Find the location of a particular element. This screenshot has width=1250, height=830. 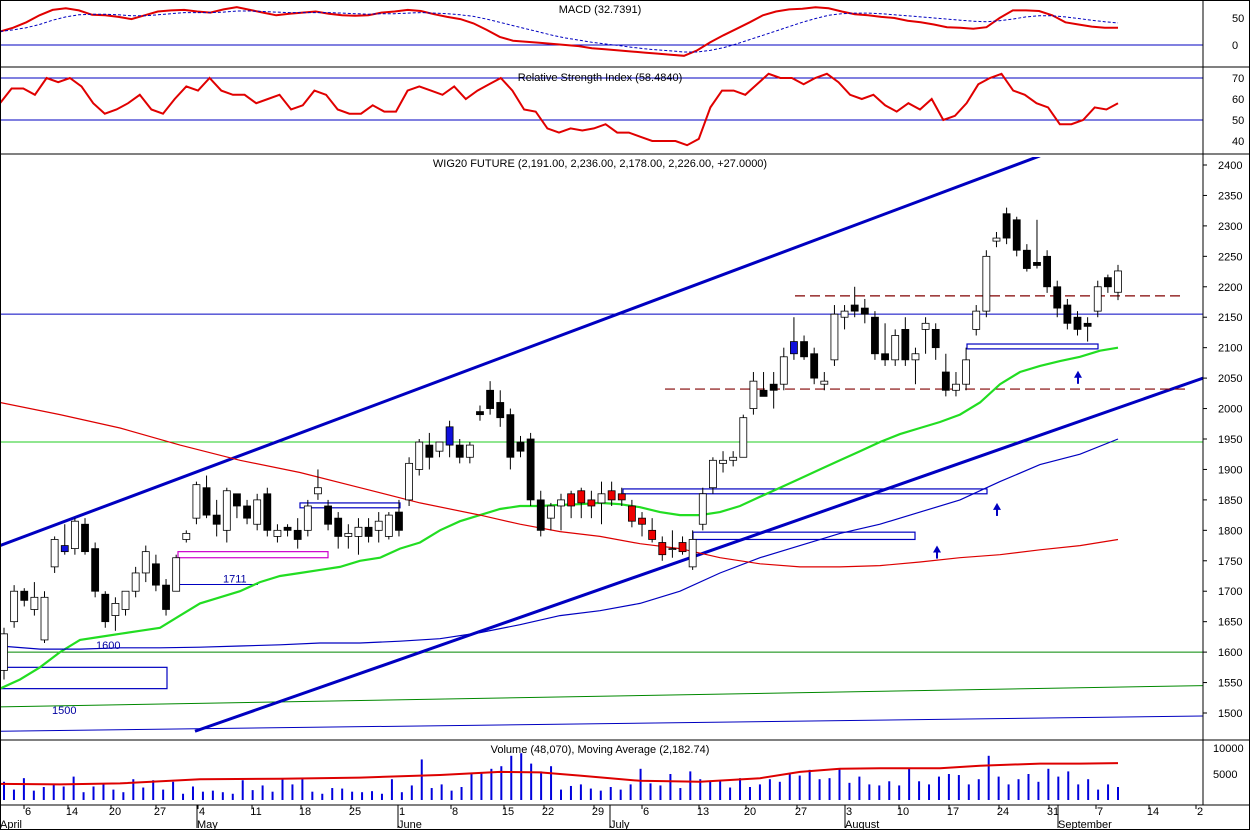

x-month-label: May is located at coordinates (207, 824).